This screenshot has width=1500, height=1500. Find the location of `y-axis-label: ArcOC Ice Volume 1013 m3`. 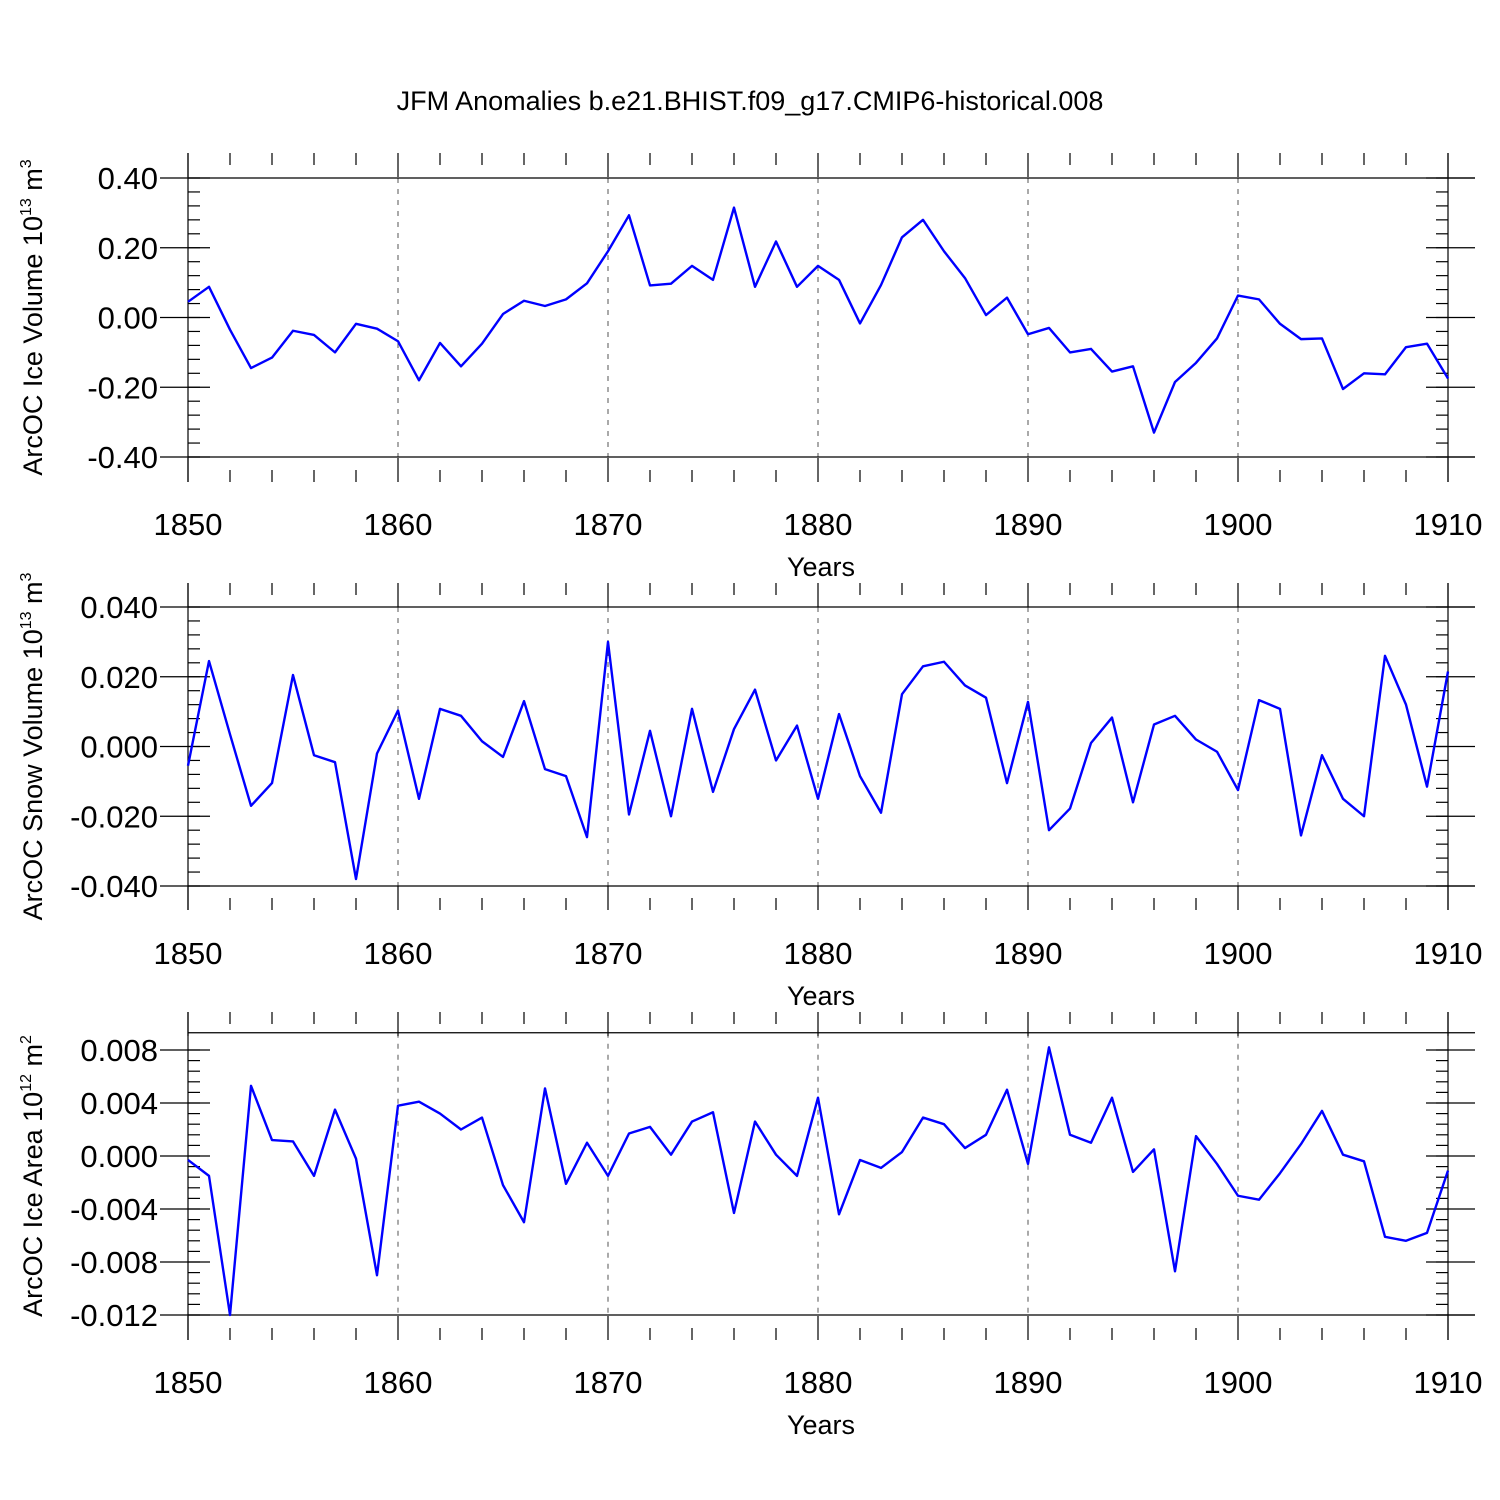

y-axis-label: ArcOC Ice Volume 1013 m3 is located at coordinates (33, 317).